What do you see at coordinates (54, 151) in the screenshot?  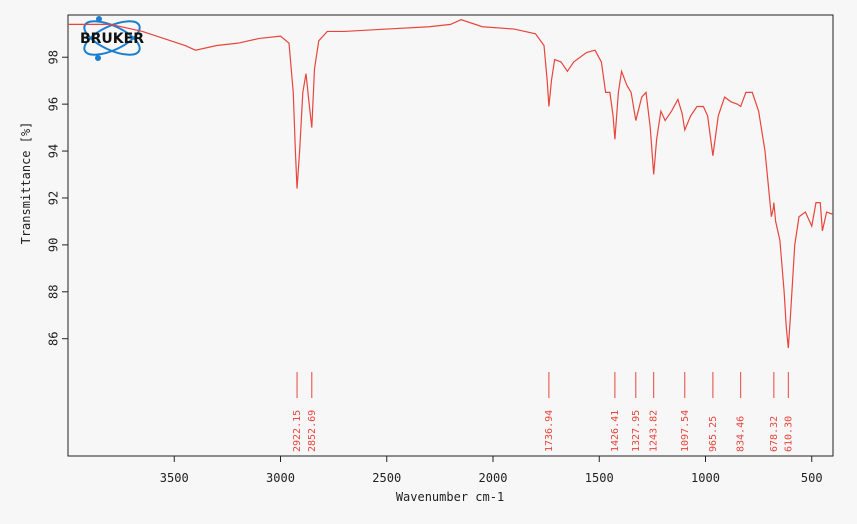 I see `y-tick-label: 94` at bounding box center [54, 151].